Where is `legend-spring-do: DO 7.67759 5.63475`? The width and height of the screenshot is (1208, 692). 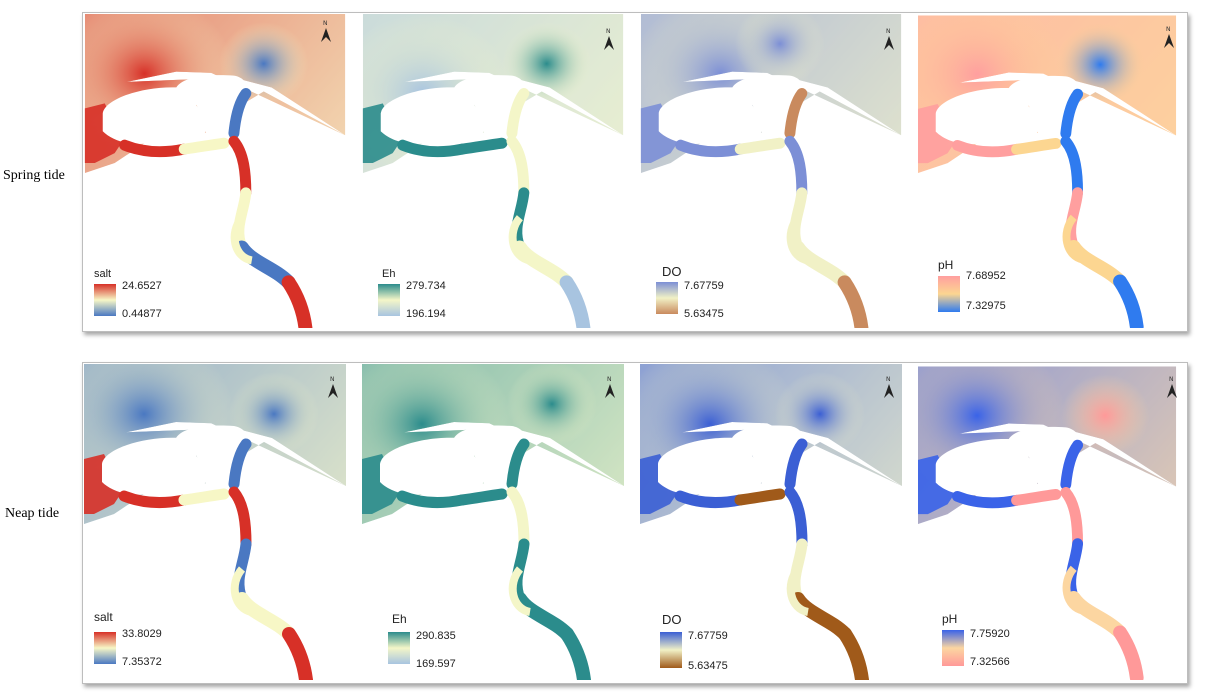
legend-spring-do: DO 7.67759 5.63475 is located at coordinates (701, 296).